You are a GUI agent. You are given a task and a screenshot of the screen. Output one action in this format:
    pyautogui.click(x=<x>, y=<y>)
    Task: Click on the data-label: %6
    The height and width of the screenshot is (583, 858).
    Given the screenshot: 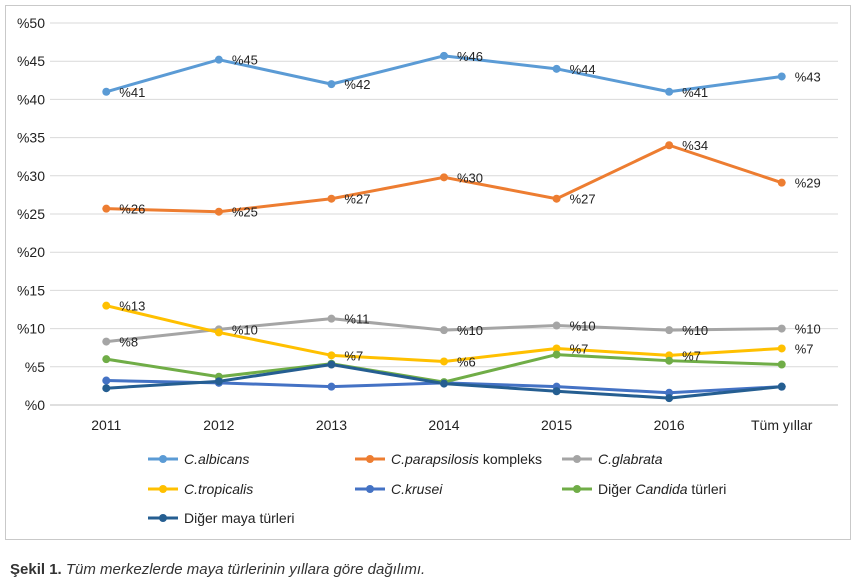 What is the action you would take?
    pyautogui.click(x=466, y=361)
    